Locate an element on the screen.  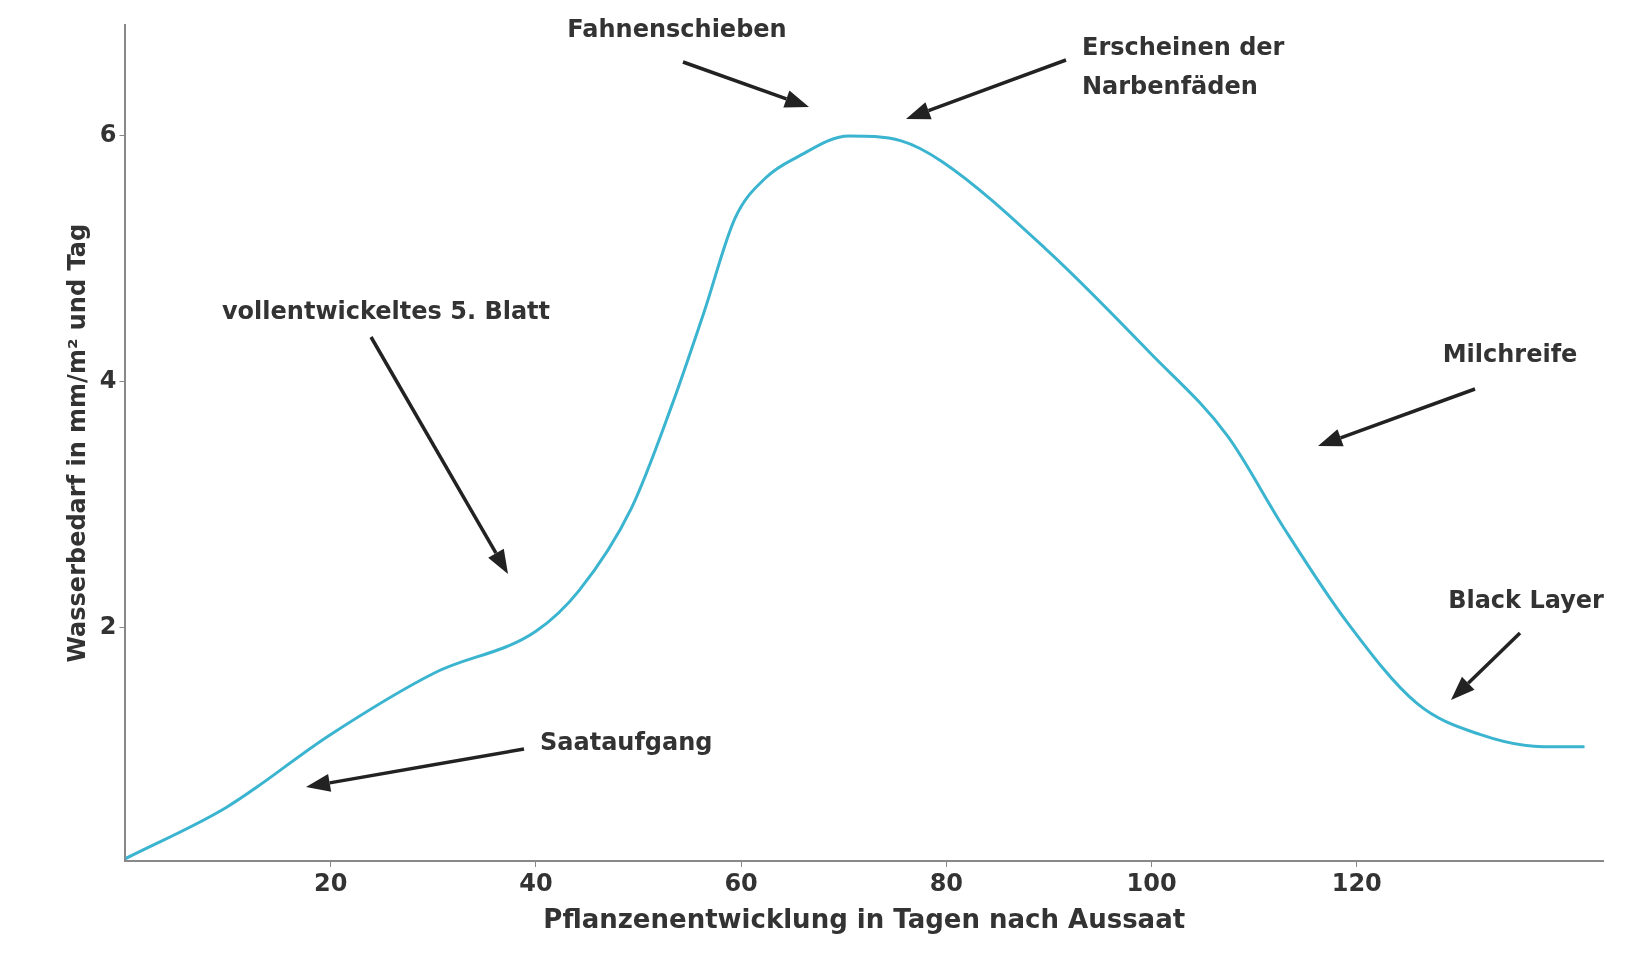
x-tick-label: 80 is located at coordinates (946, 882).